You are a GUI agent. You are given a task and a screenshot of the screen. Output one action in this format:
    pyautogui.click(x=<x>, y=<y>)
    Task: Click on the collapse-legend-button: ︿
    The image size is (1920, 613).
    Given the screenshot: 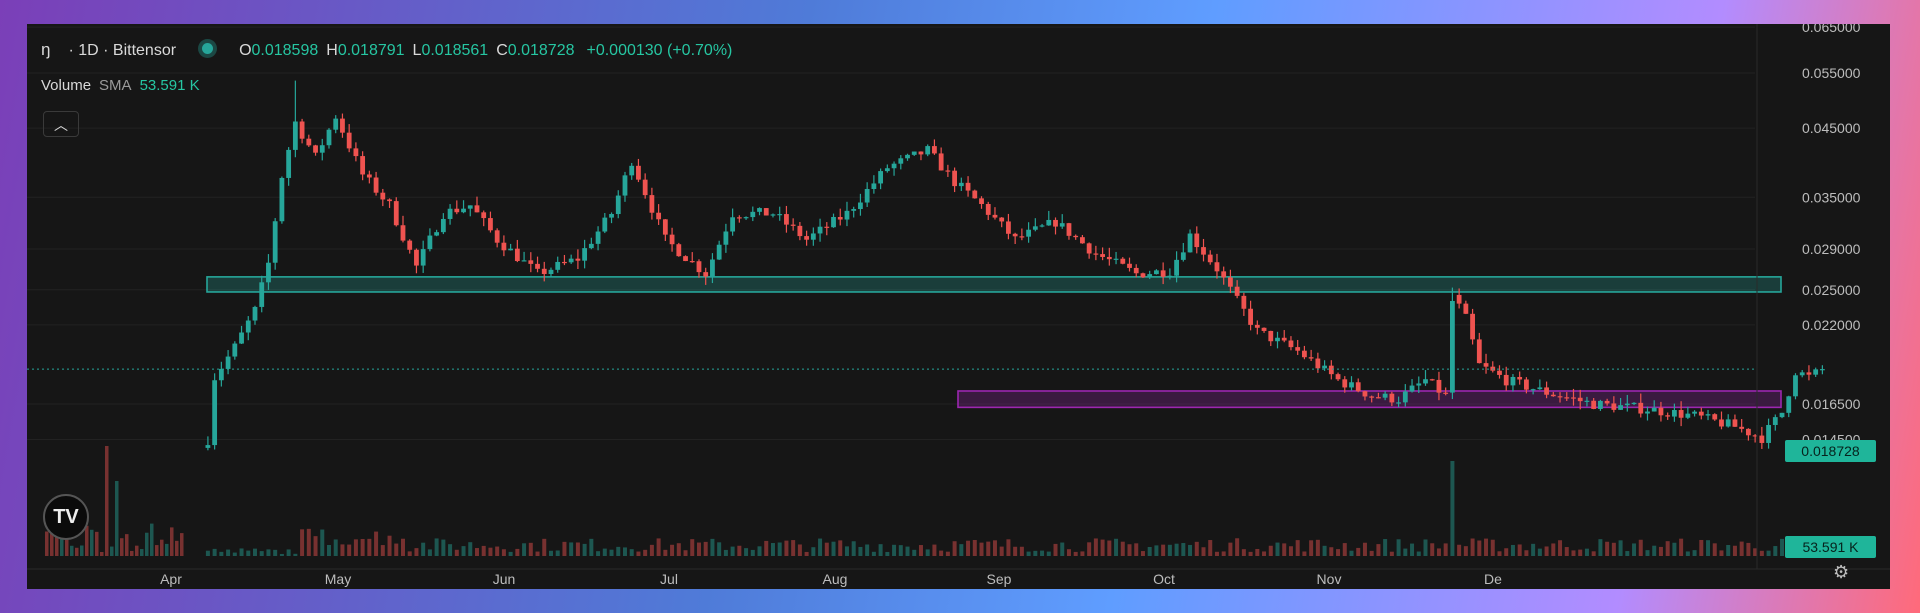 What is the action you would take?
    pyautogui.click(x=61, y=124)
    